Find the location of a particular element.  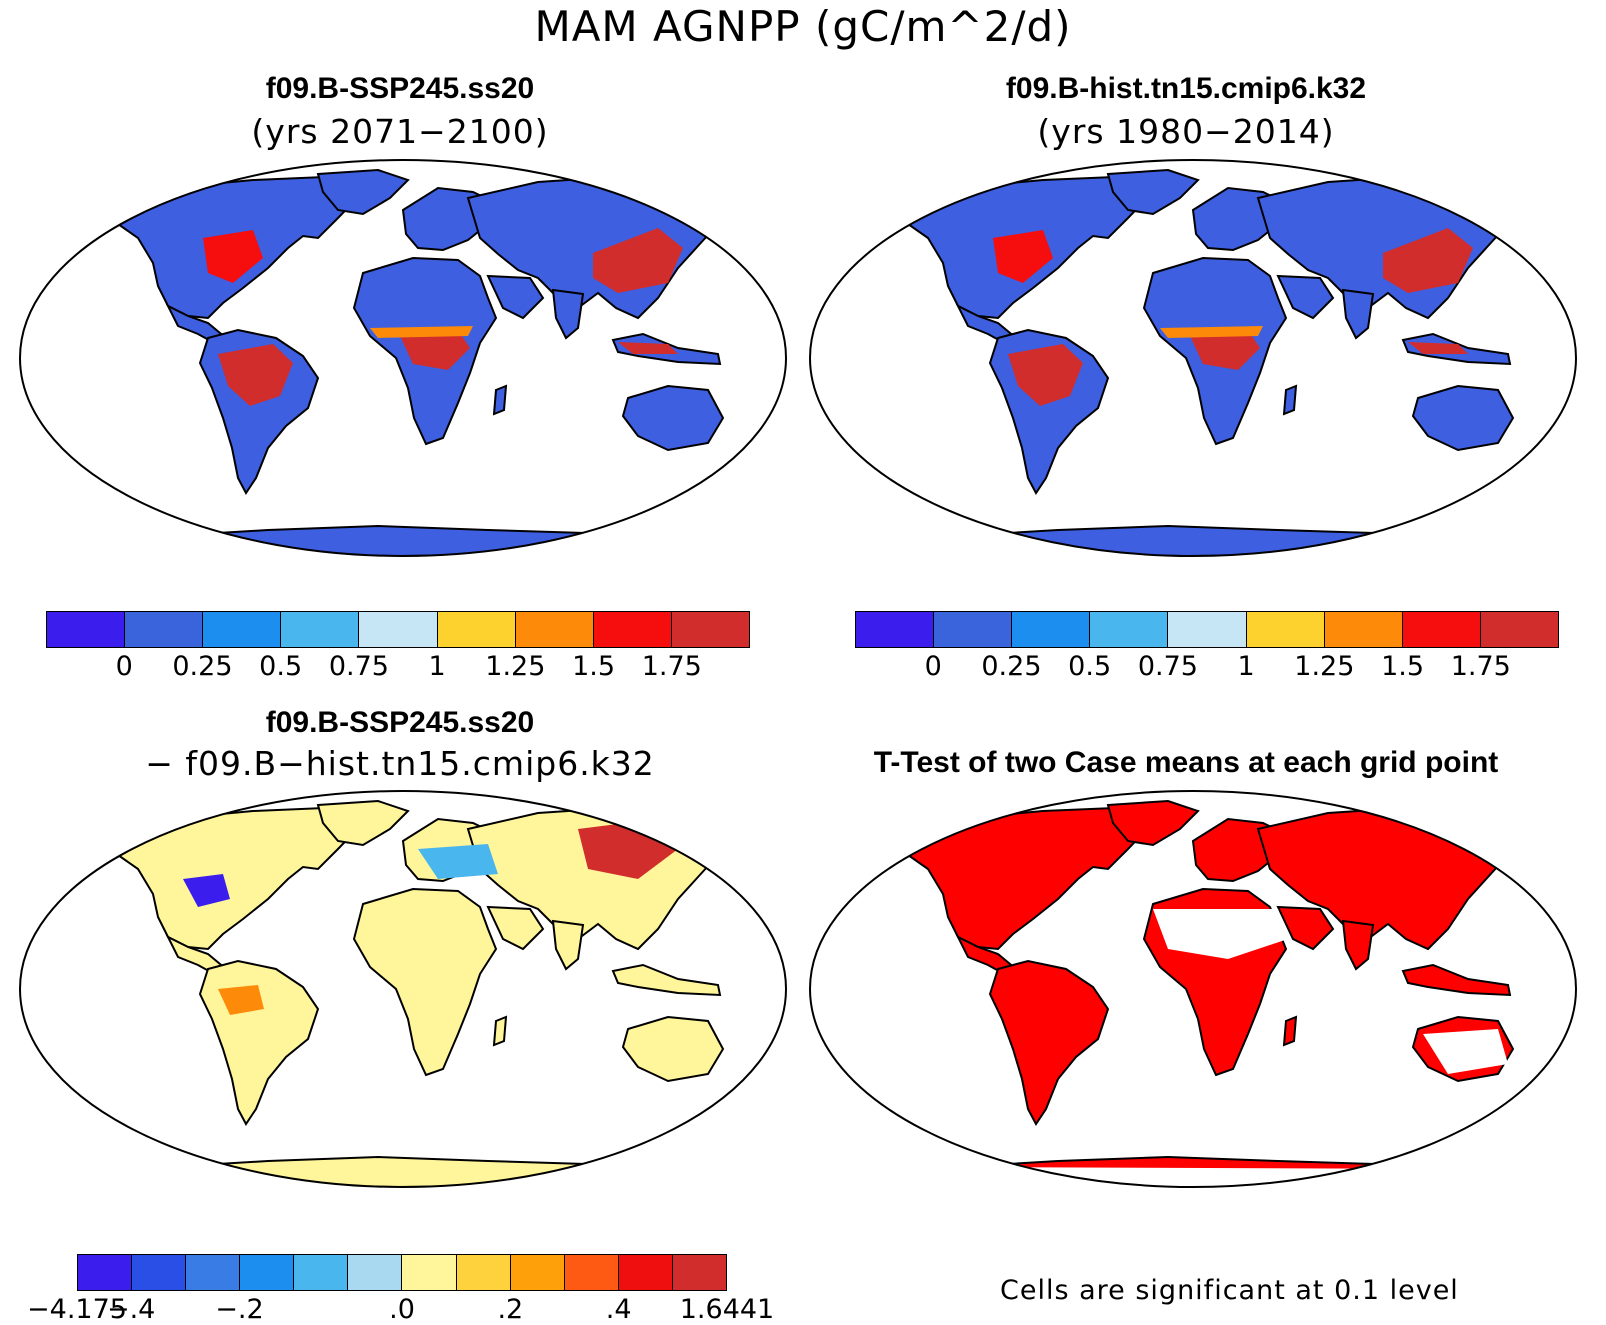

east-asia-high-npp is located at coordinates (638, 260).